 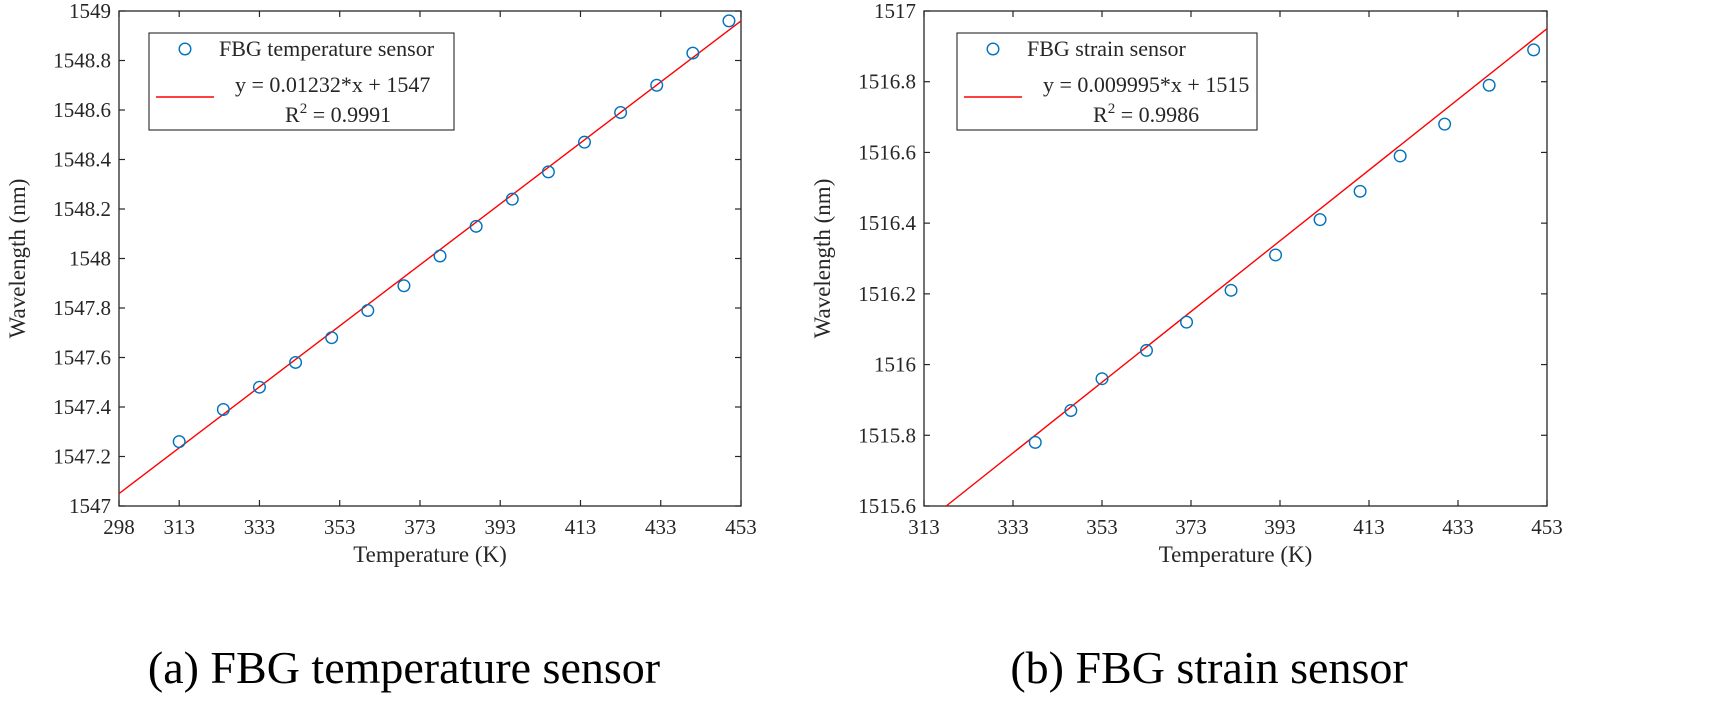 I want to click on y-tick-label: 1547.6, so click(x=82, y=358).